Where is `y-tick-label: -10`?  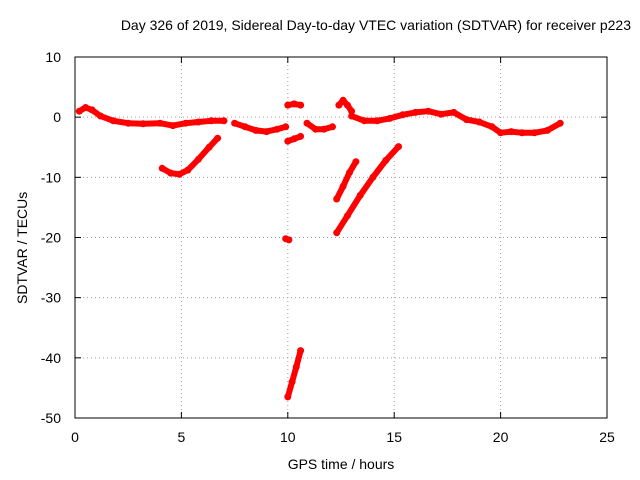 y-tick-label: -10 is located at coordinates (51, 177).